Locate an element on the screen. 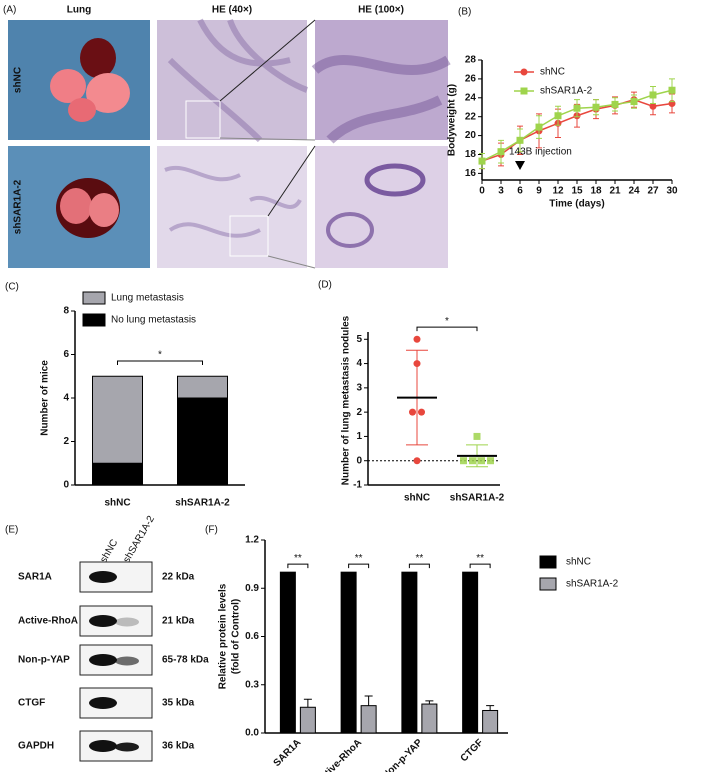 The width and height of the screenshot is (709, 772). lane-label: shNC is located at coordinates (109, 551).